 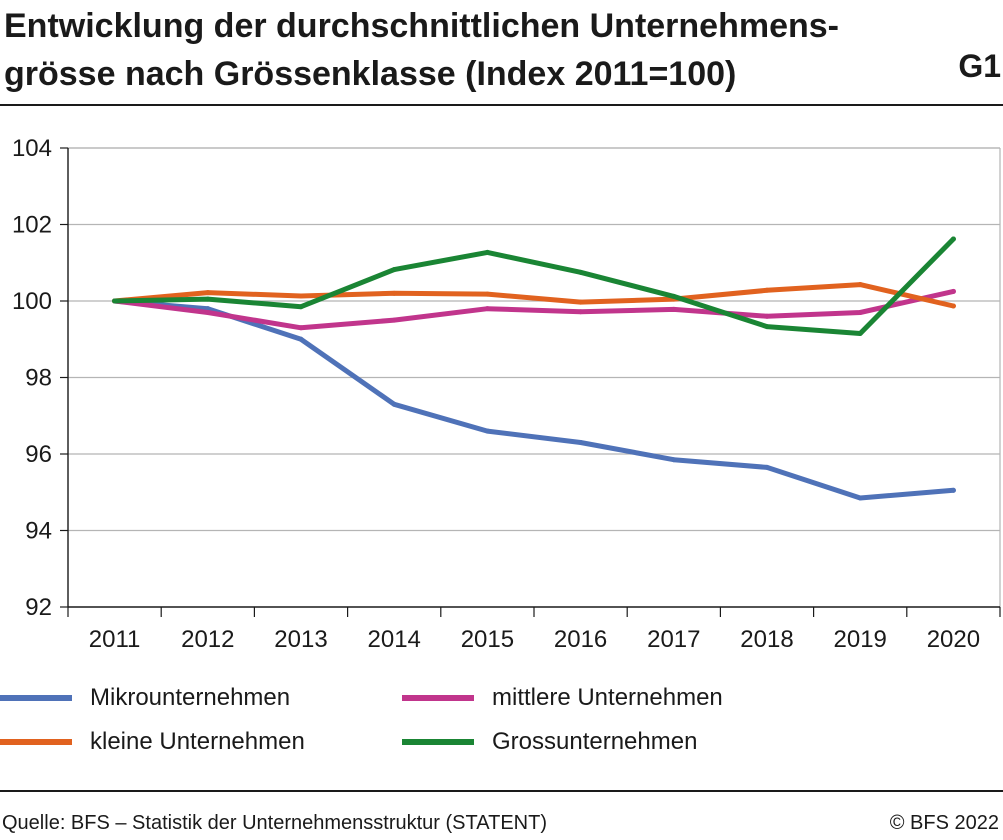 I want to click on y-tick-label: 92, so click(x=38, y=607).